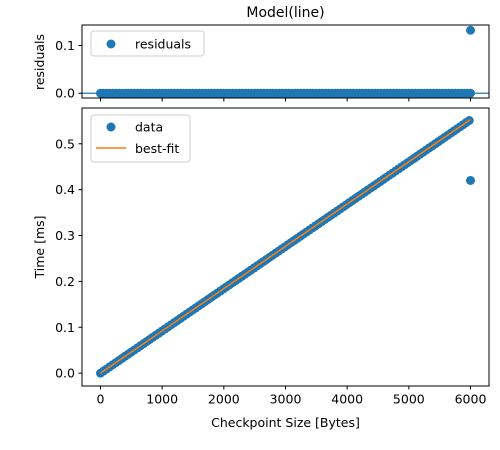 Image resolution: width=500 pixels, height=450 pixels. Describe the element at coordinates (101, 399) in the screenshot. I see `x-tick-label: 0` at that location.